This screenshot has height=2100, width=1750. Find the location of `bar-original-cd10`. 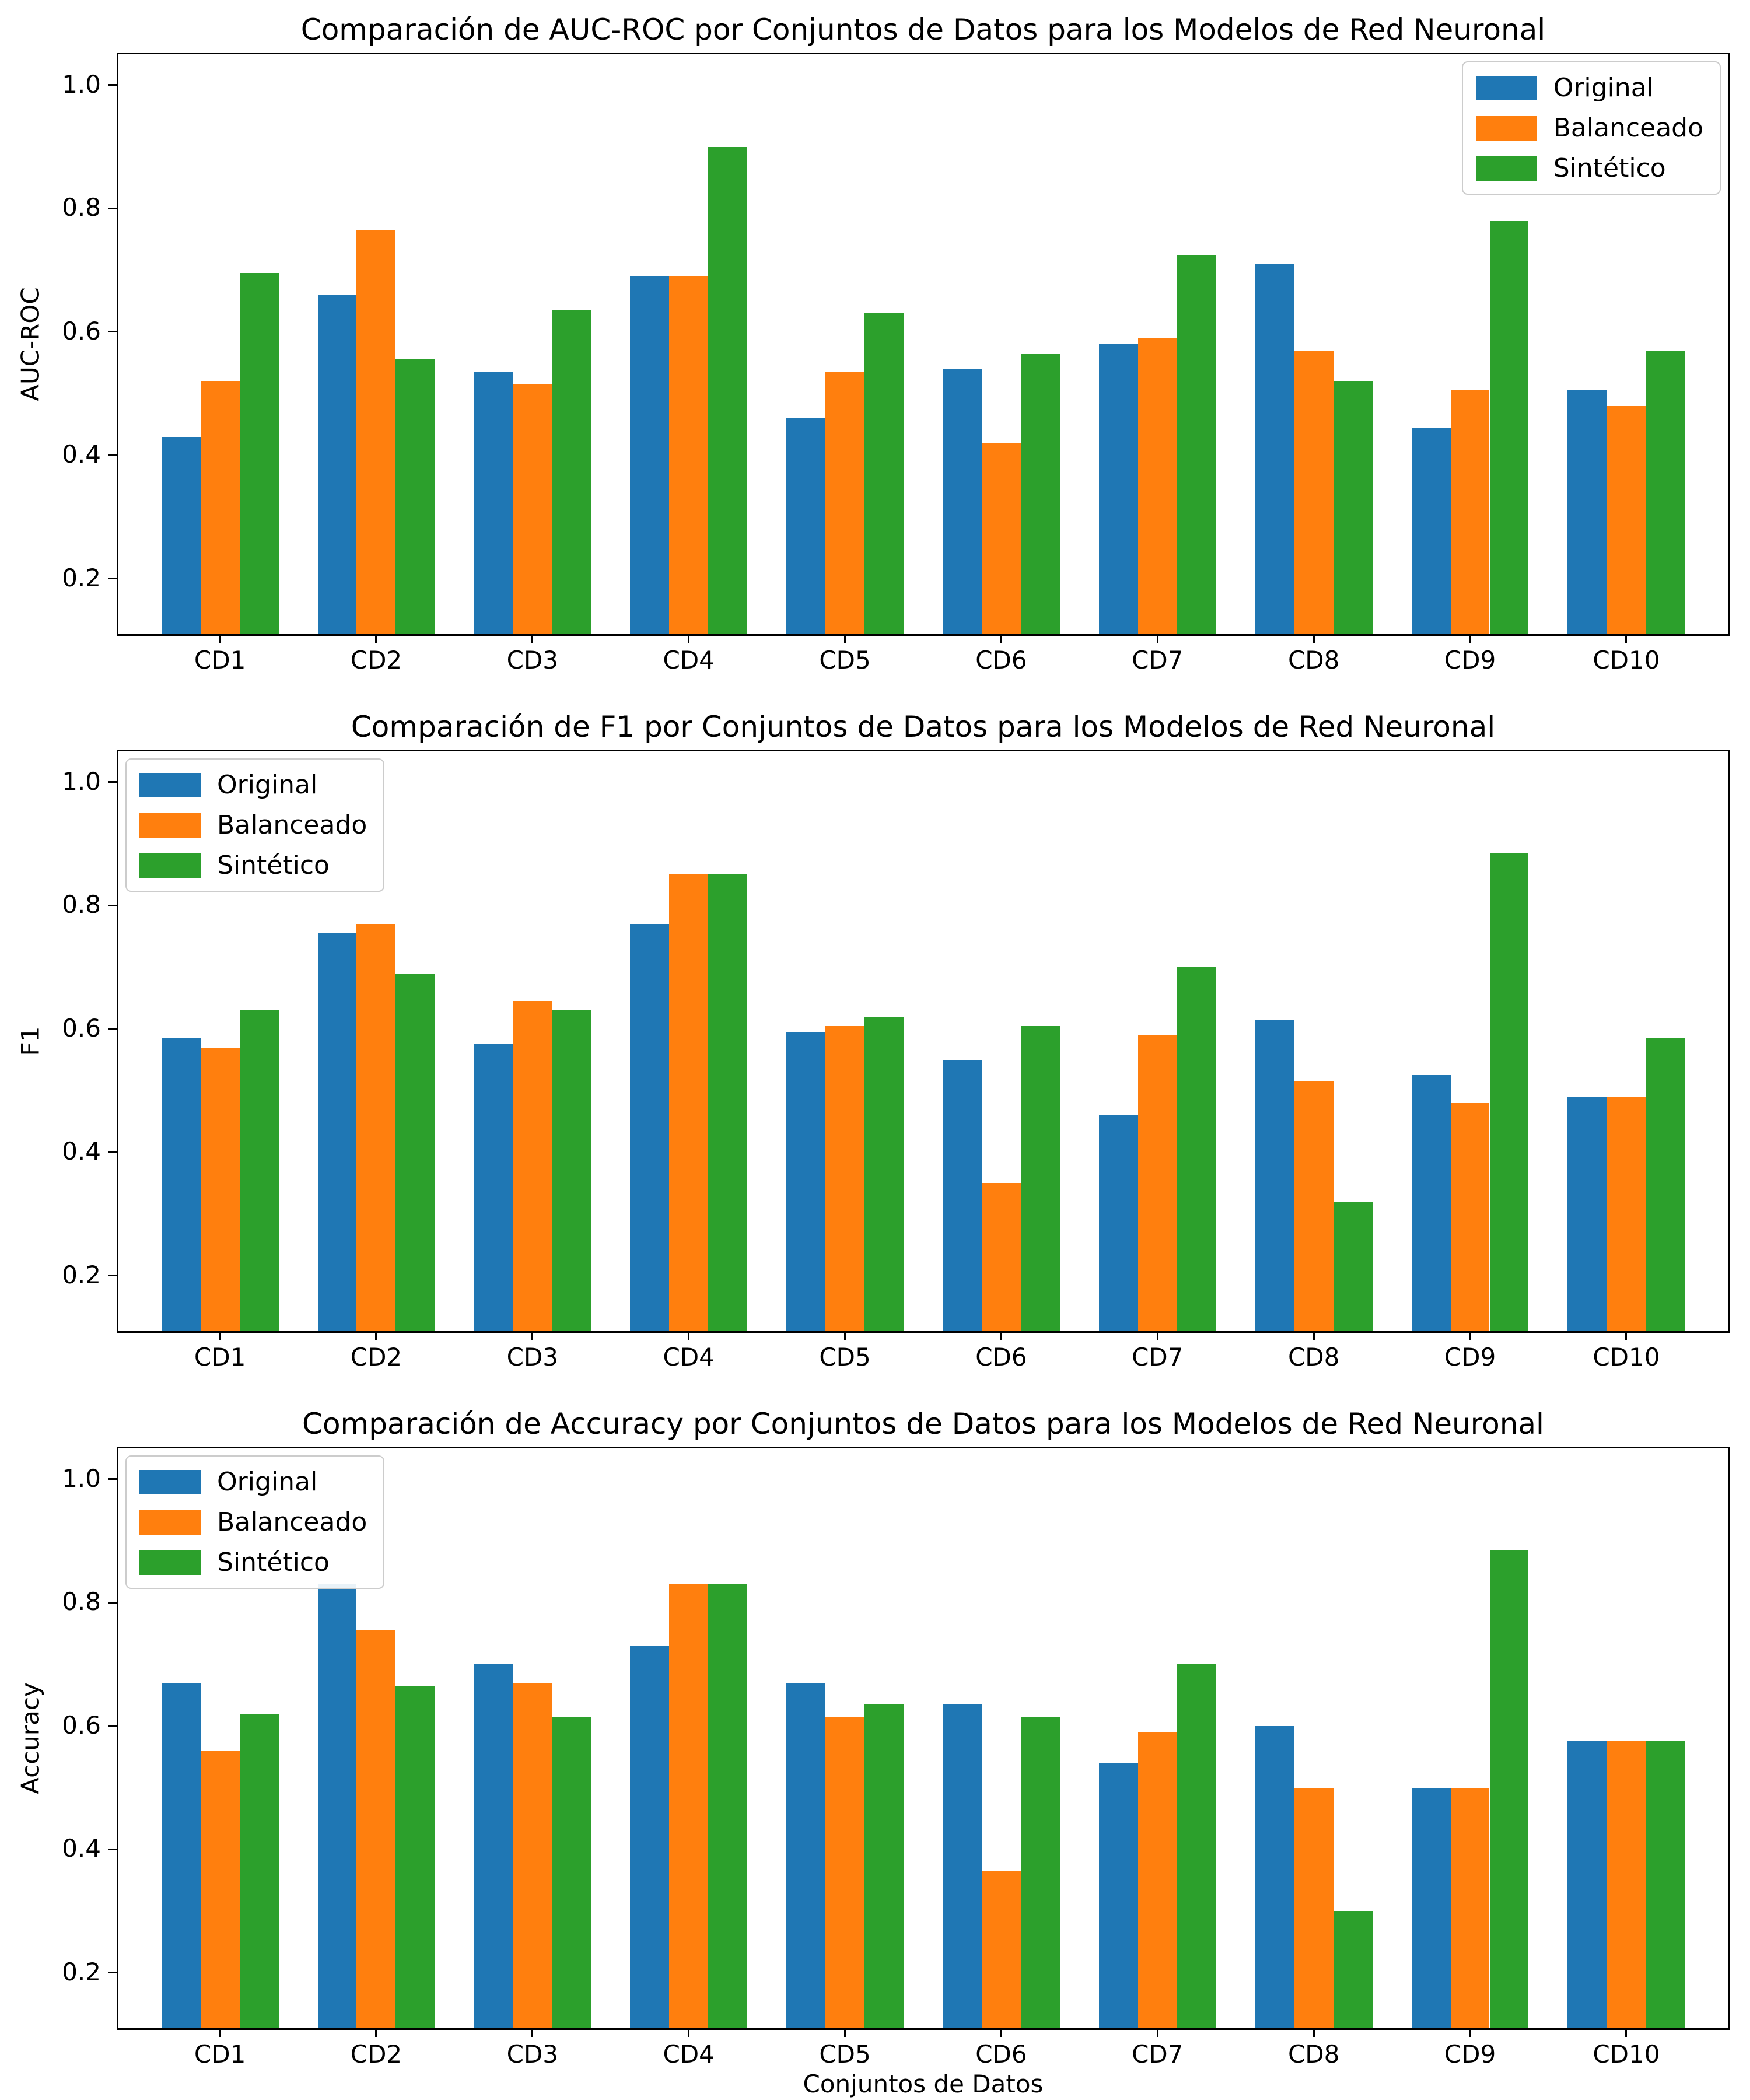

bar-original-cd10 is located at coordinates (1587, 1884).